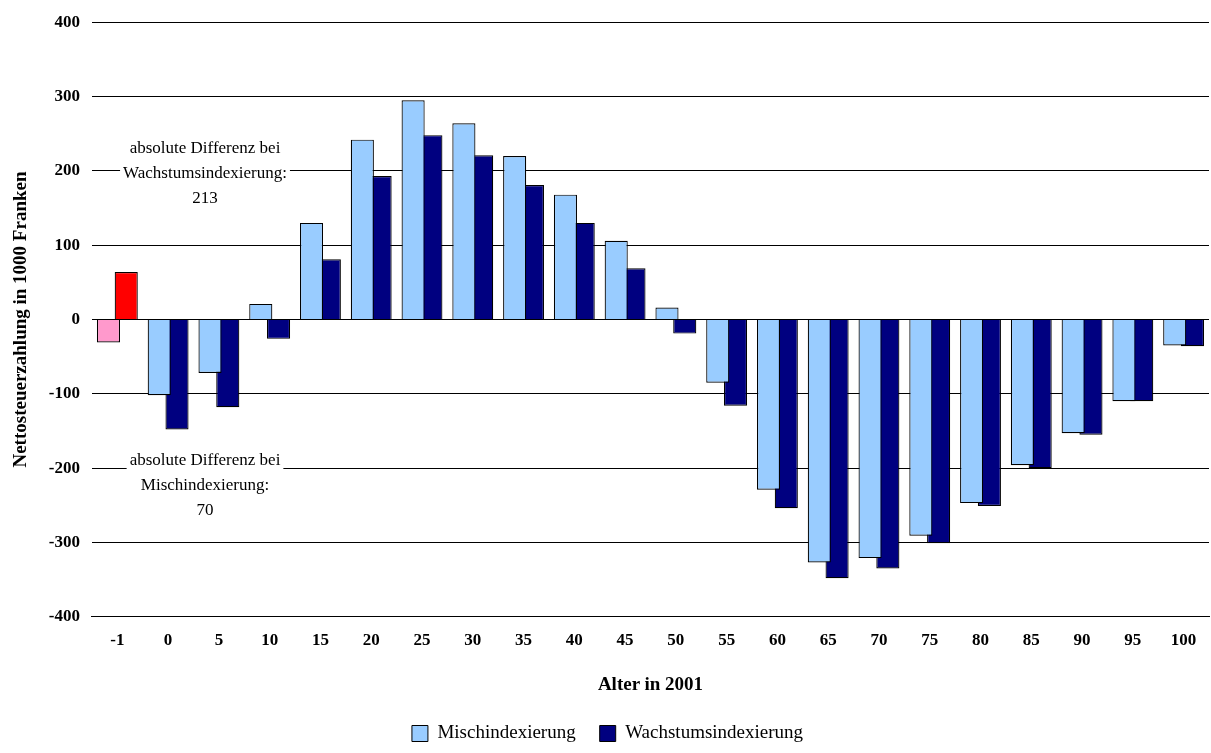  What do you see at coordinates (507, 732) in the screenshot?
I see `legend-label: Mischindexierung` at bounding box center [507, 732].